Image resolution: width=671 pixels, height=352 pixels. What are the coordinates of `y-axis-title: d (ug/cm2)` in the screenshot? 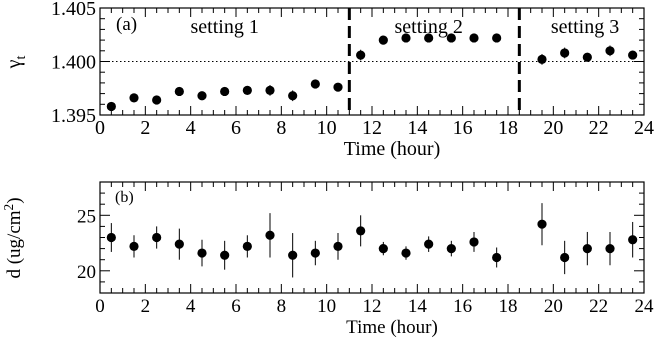 It's located at (13, 237).